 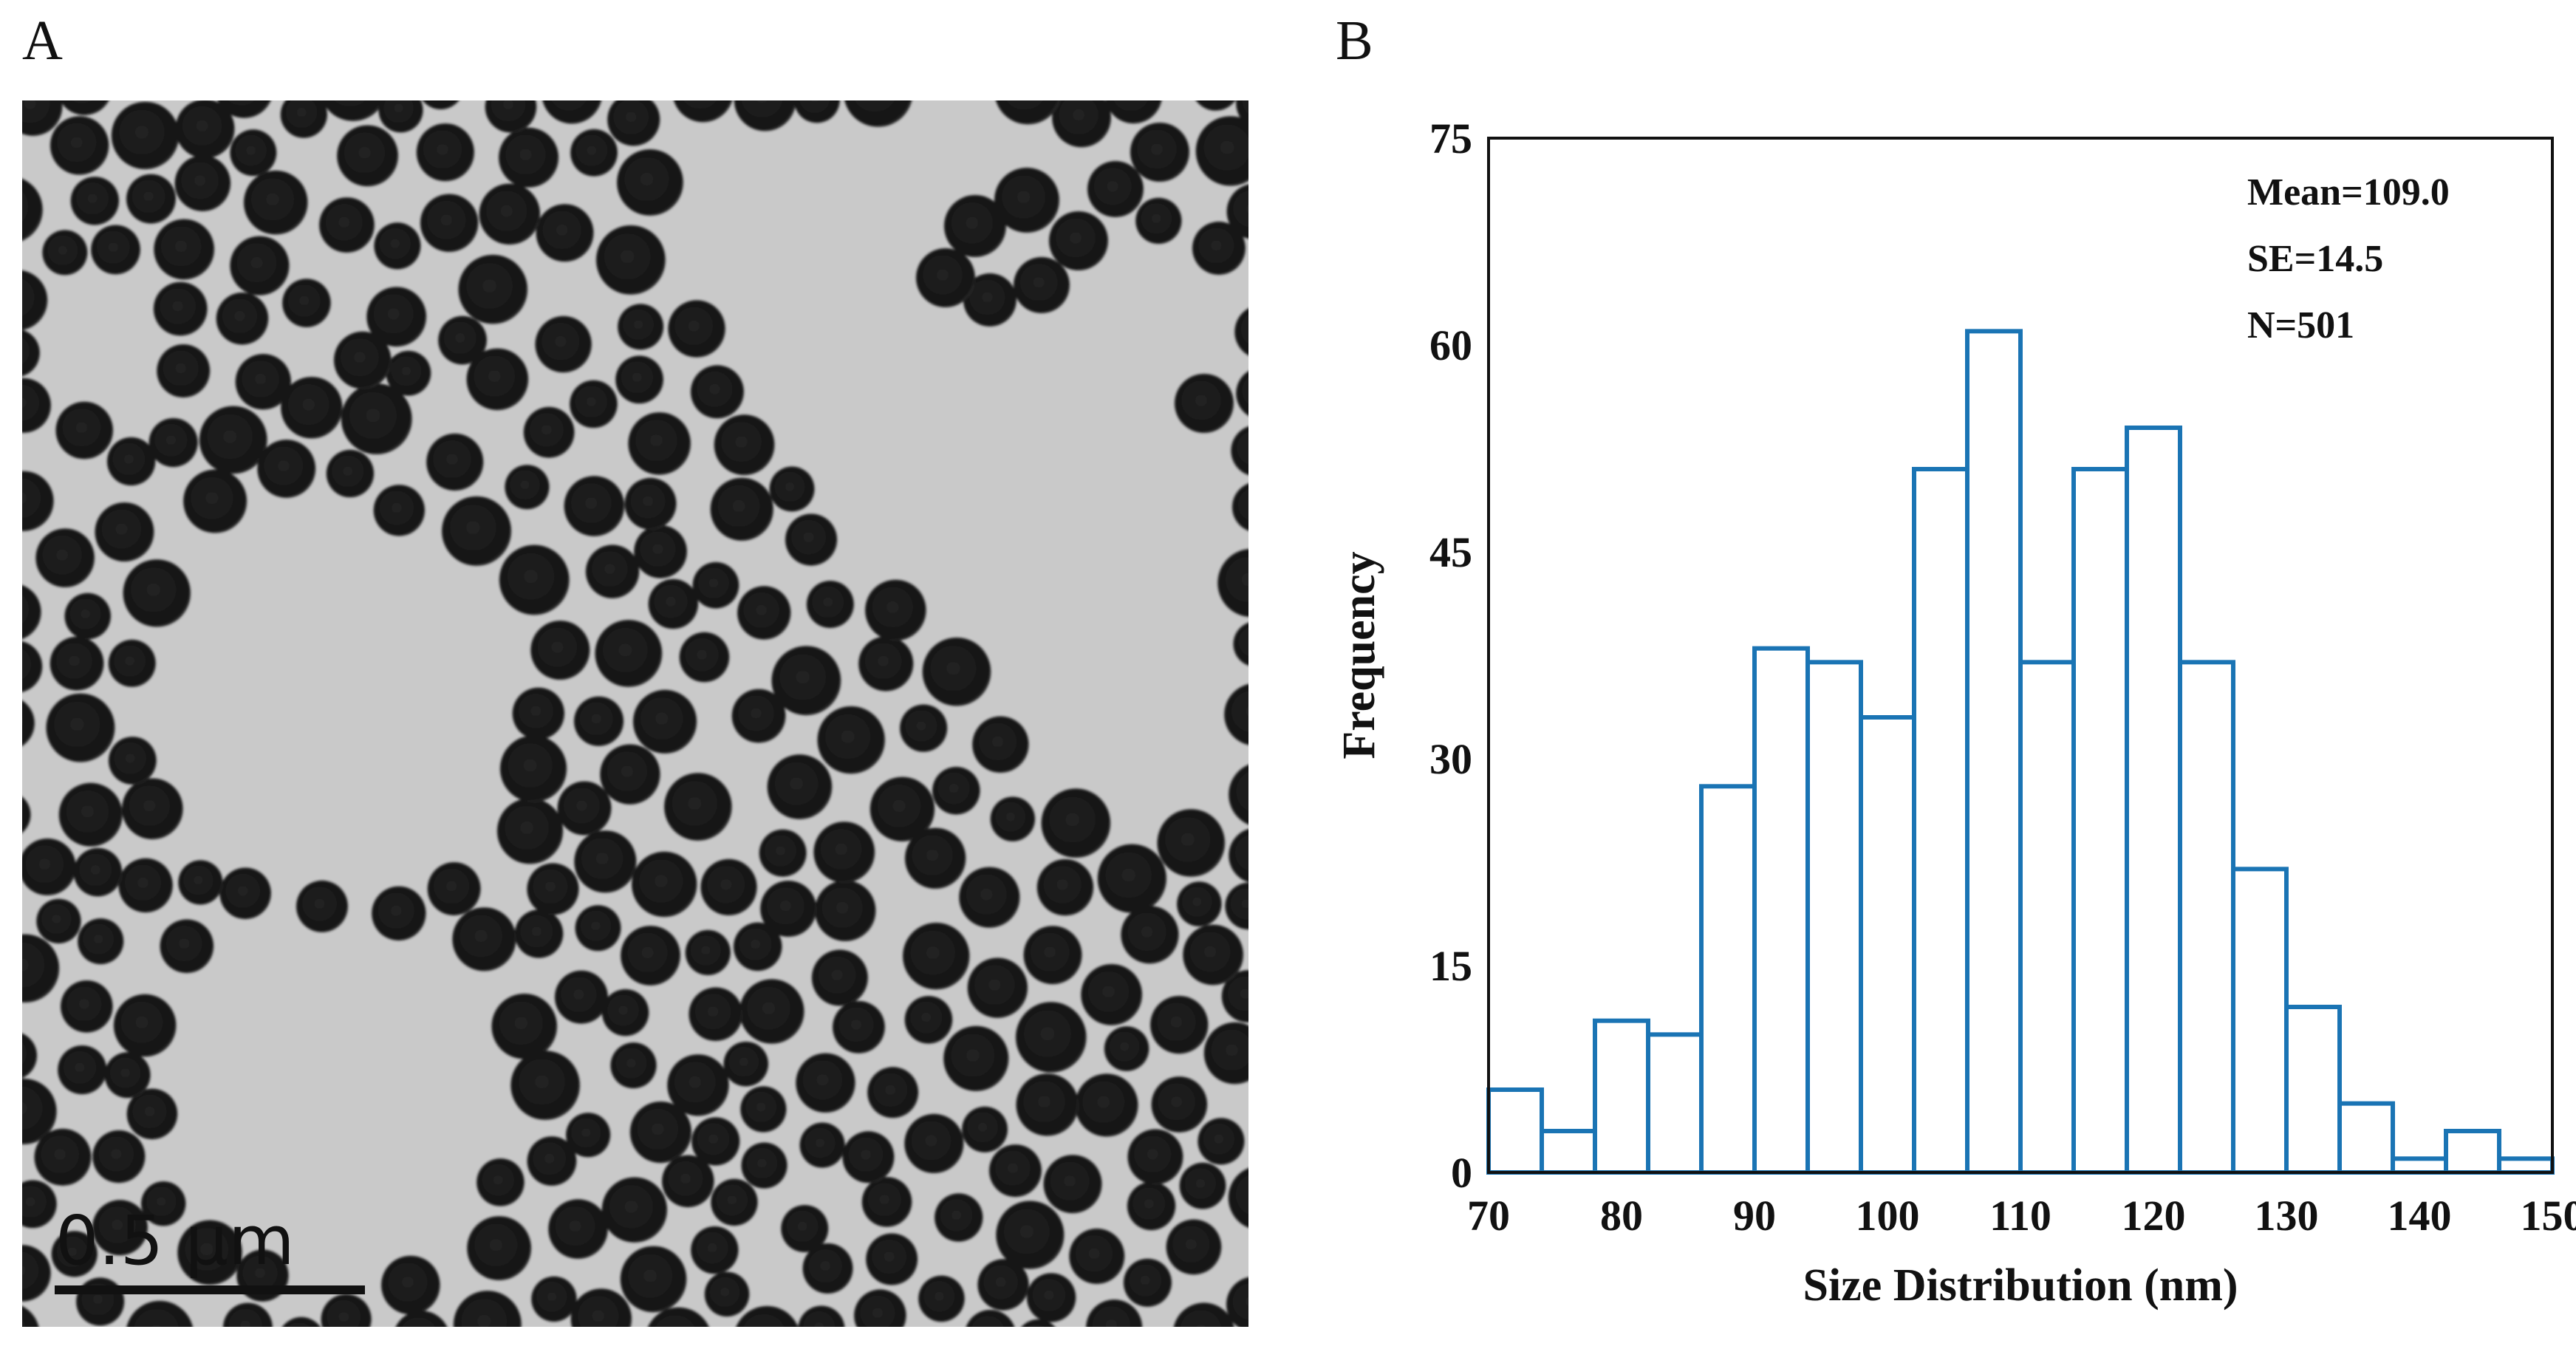 What do you see at coordinates (1451, 139) in the screenshot?
I see `y-tick-label: 75` at bounding box center [1451, 139].